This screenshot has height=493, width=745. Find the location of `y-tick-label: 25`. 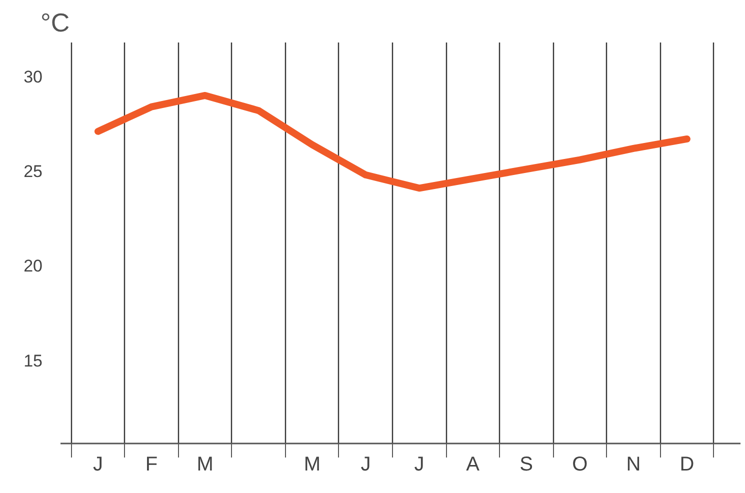

y-tick-label: 25 is located at coordinates (33, 172).